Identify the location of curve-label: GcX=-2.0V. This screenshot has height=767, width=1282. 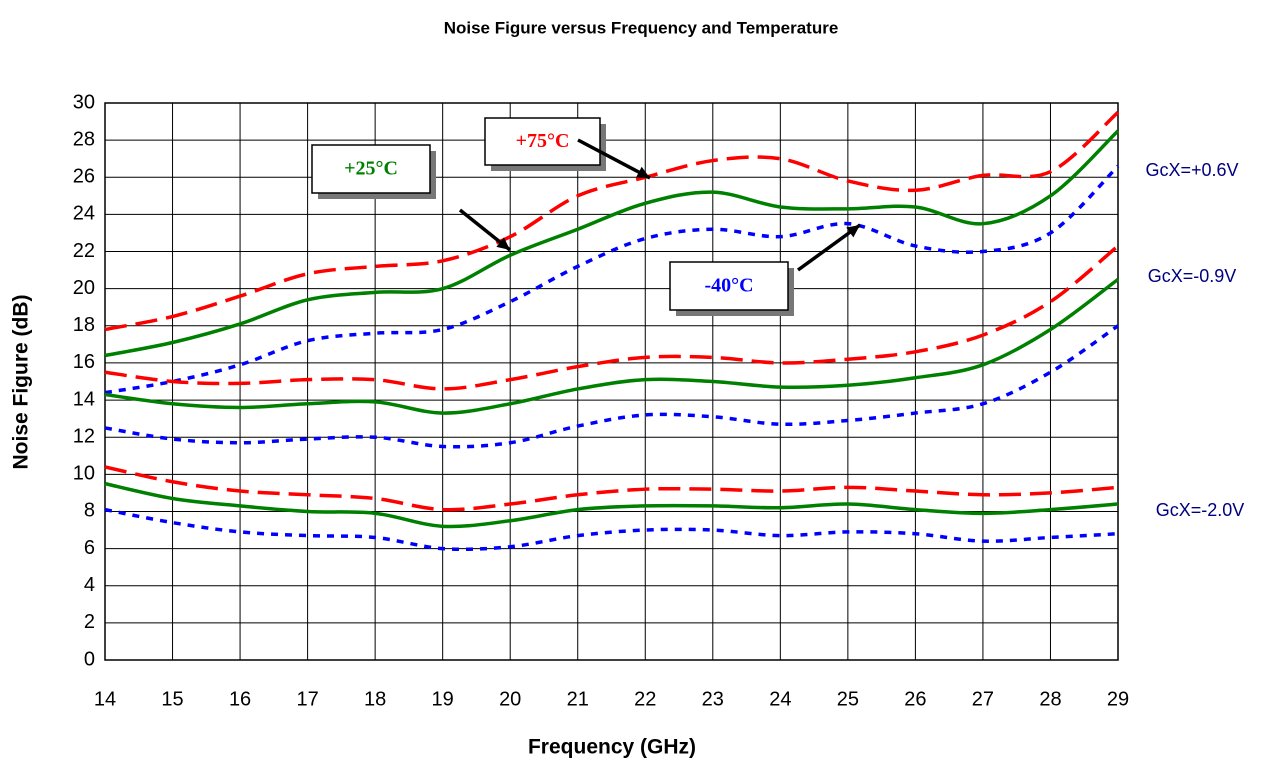
(1200, 510).